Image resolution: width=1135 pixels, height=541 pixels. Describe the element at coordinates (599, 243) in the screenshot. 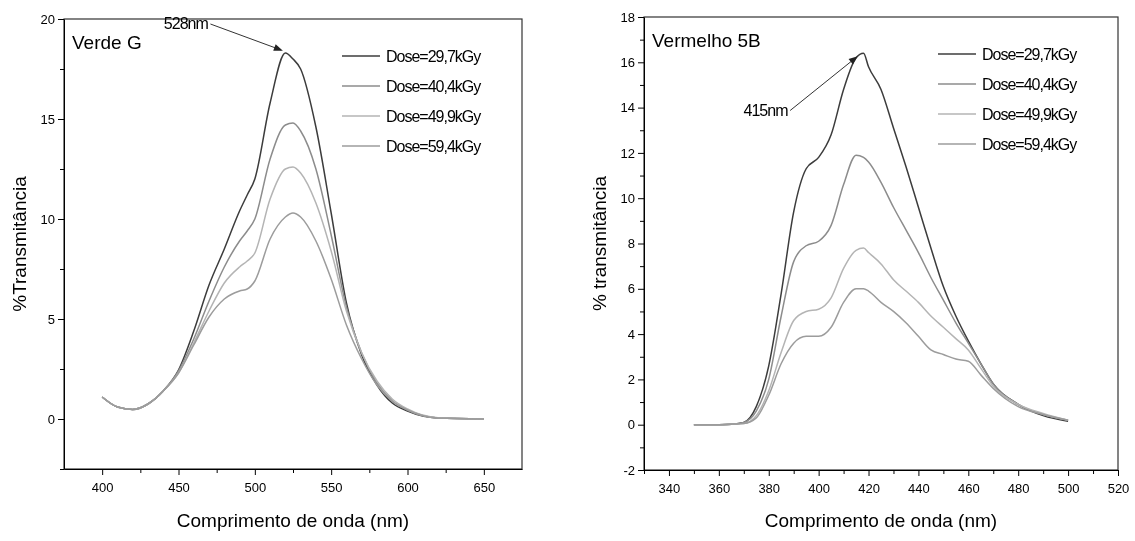

I see `y-axis-title: % transmitância` at that location.